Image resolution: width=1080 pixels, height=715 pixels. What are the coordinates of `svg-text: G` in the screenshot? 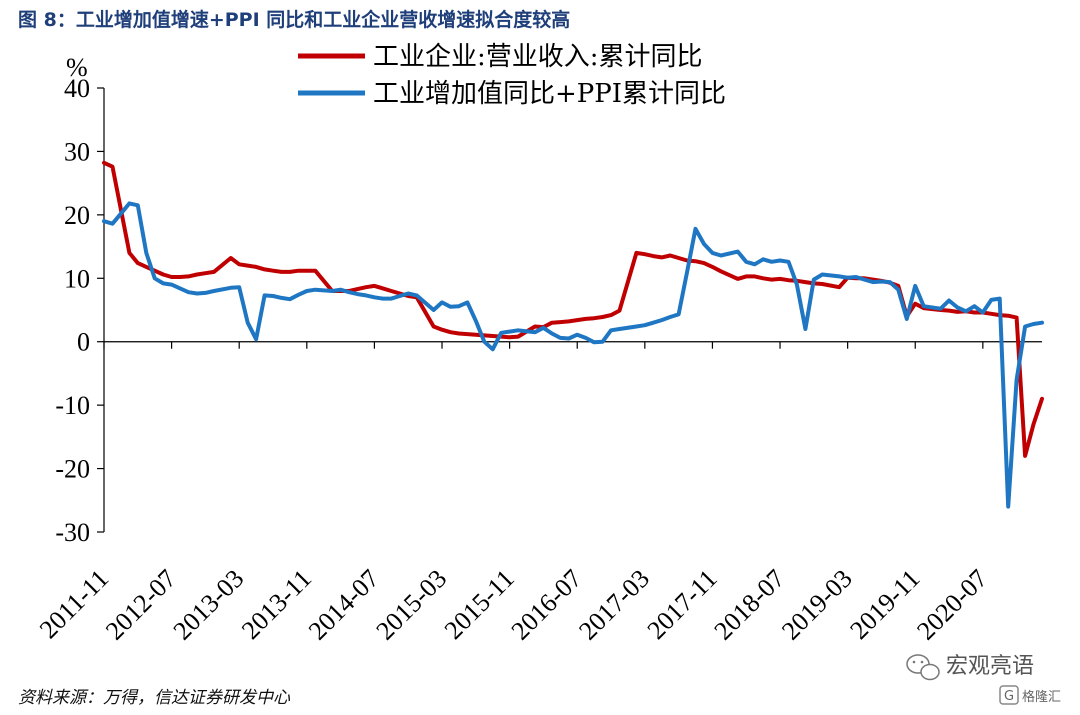 It's located at (1009, 696).